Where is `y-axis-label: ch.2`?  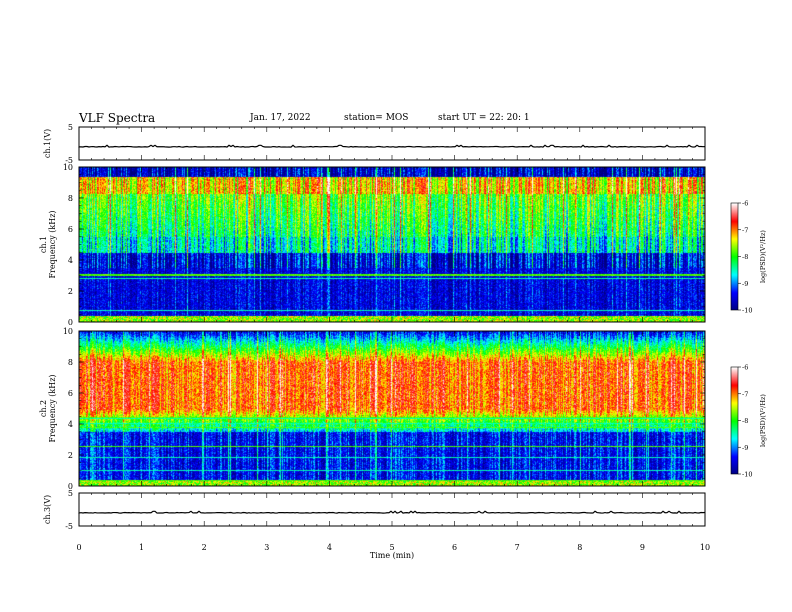 y-axis-label: ch.2 is located at coordinates (43, 408).